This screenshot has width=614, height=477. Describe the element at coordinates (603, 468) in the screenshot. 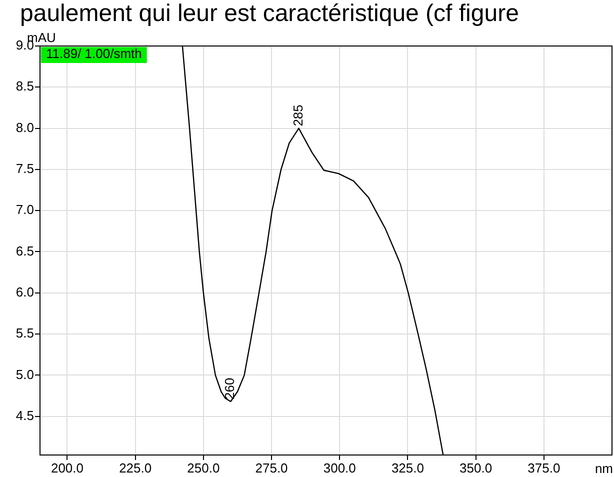

I see `x-axis-title: nm` at that location.